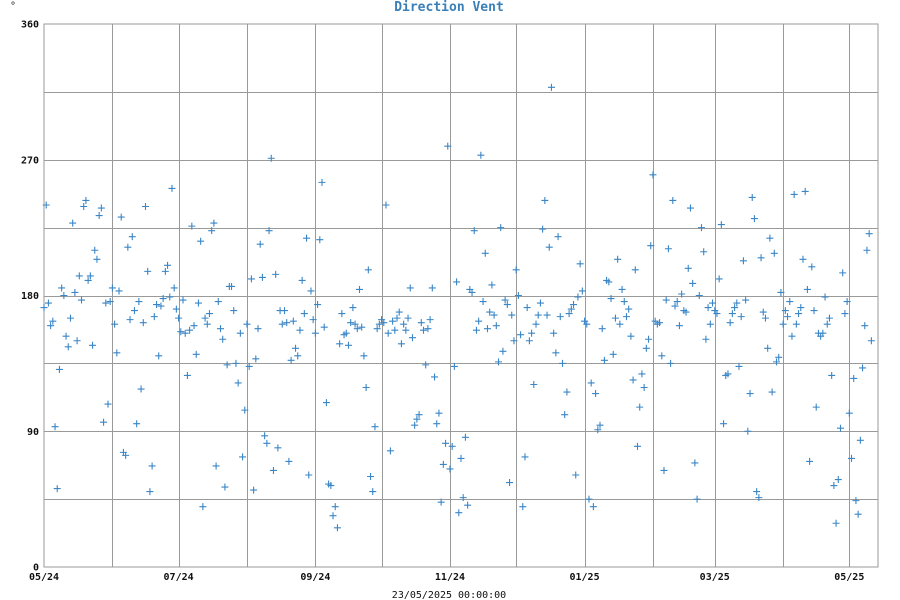 The width and height of the screenshot is (900, 600). What do you see at coordinates (30, 160) in the screenshot?
I see `y-tick-label: 270` at bounding box center [30, 160].